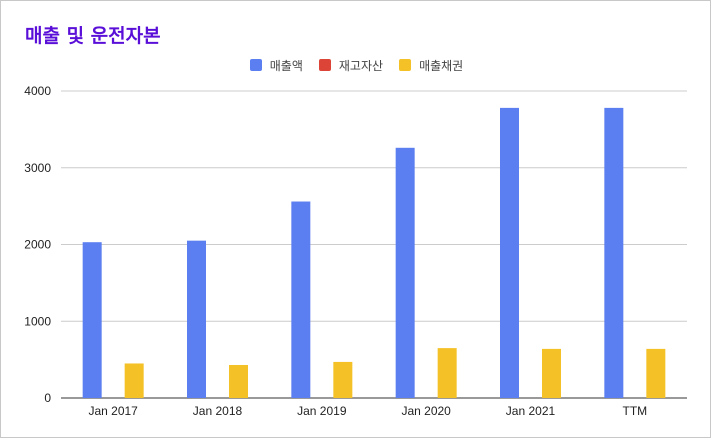  I want to click on legend-item-sales: 매출액, so click(276, 65).